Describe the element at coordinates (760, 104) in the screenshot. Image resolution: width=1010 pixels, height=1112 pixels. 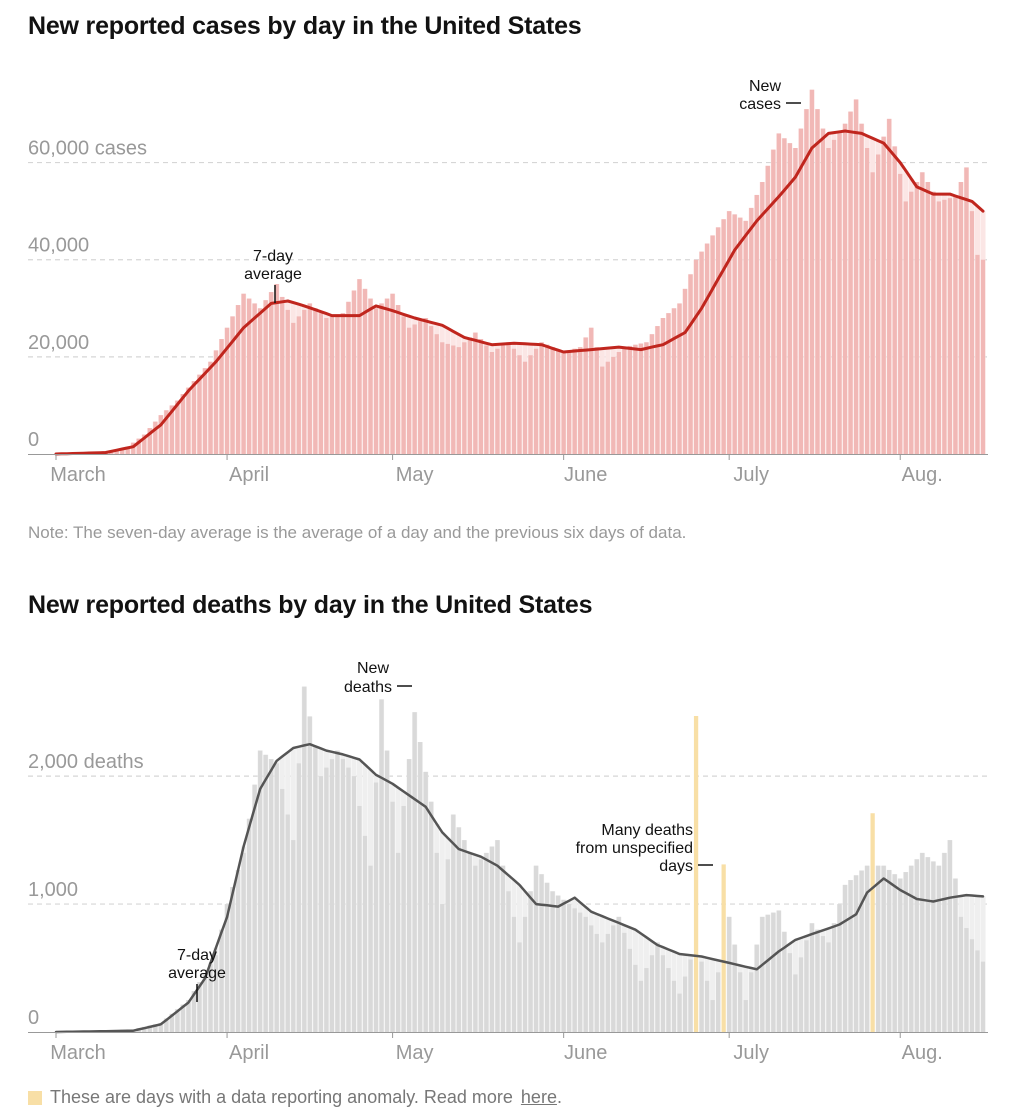
I see `cases-bars-annotation-line2: cases` at that location.